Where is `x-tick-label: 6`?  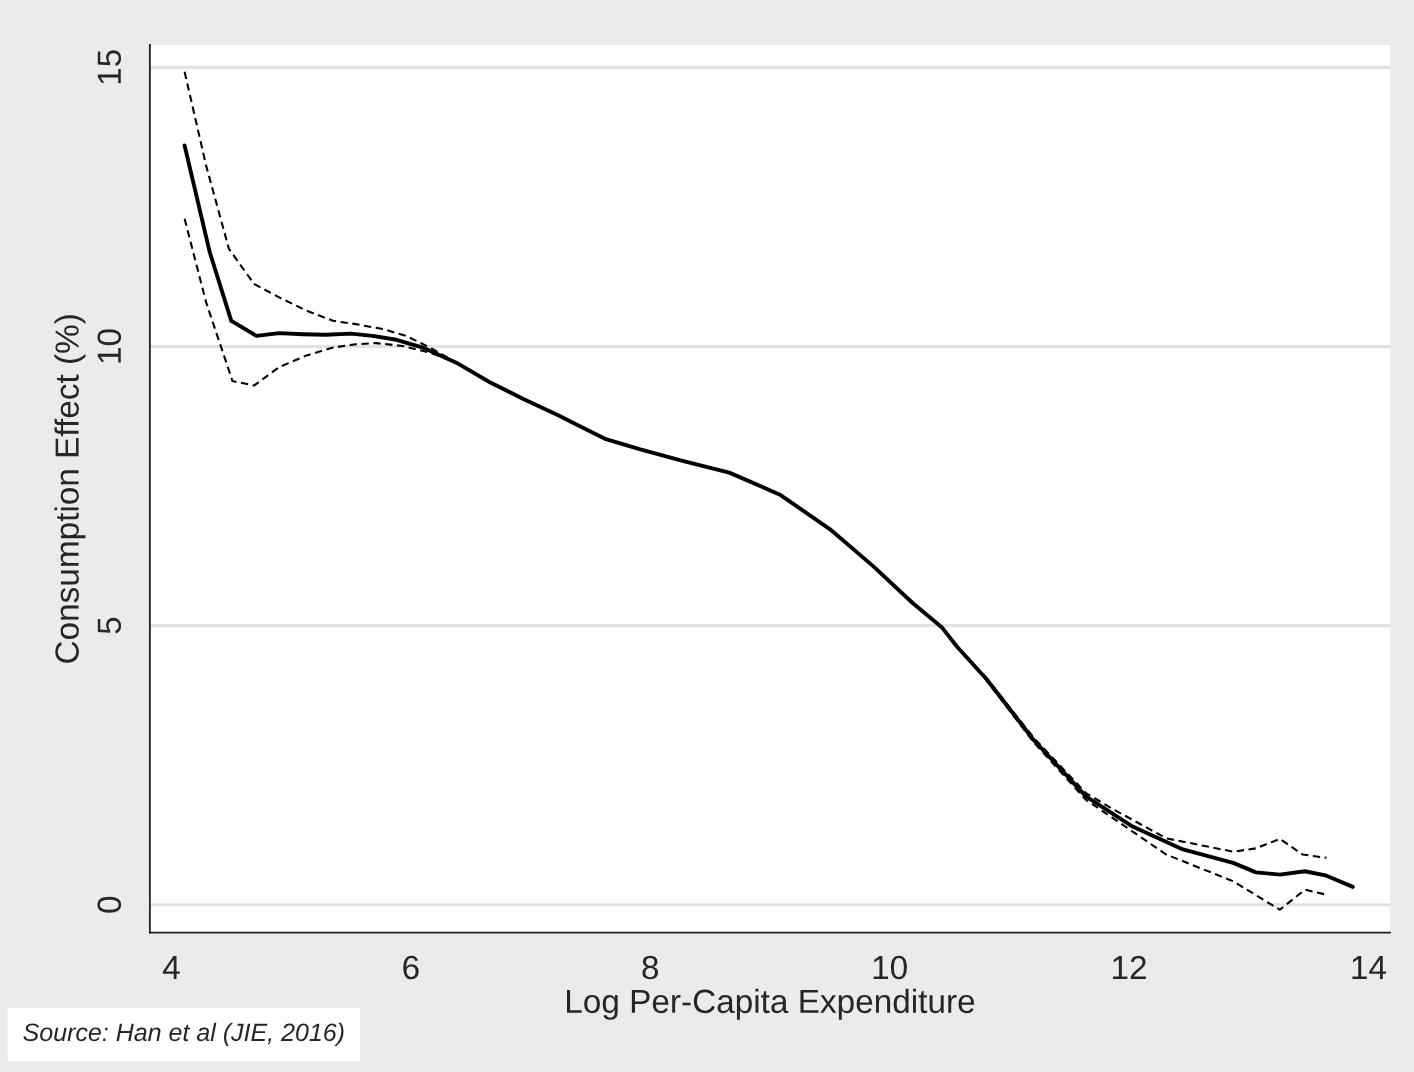 x-tick-label: 6 is located at coordinates (411, 967).